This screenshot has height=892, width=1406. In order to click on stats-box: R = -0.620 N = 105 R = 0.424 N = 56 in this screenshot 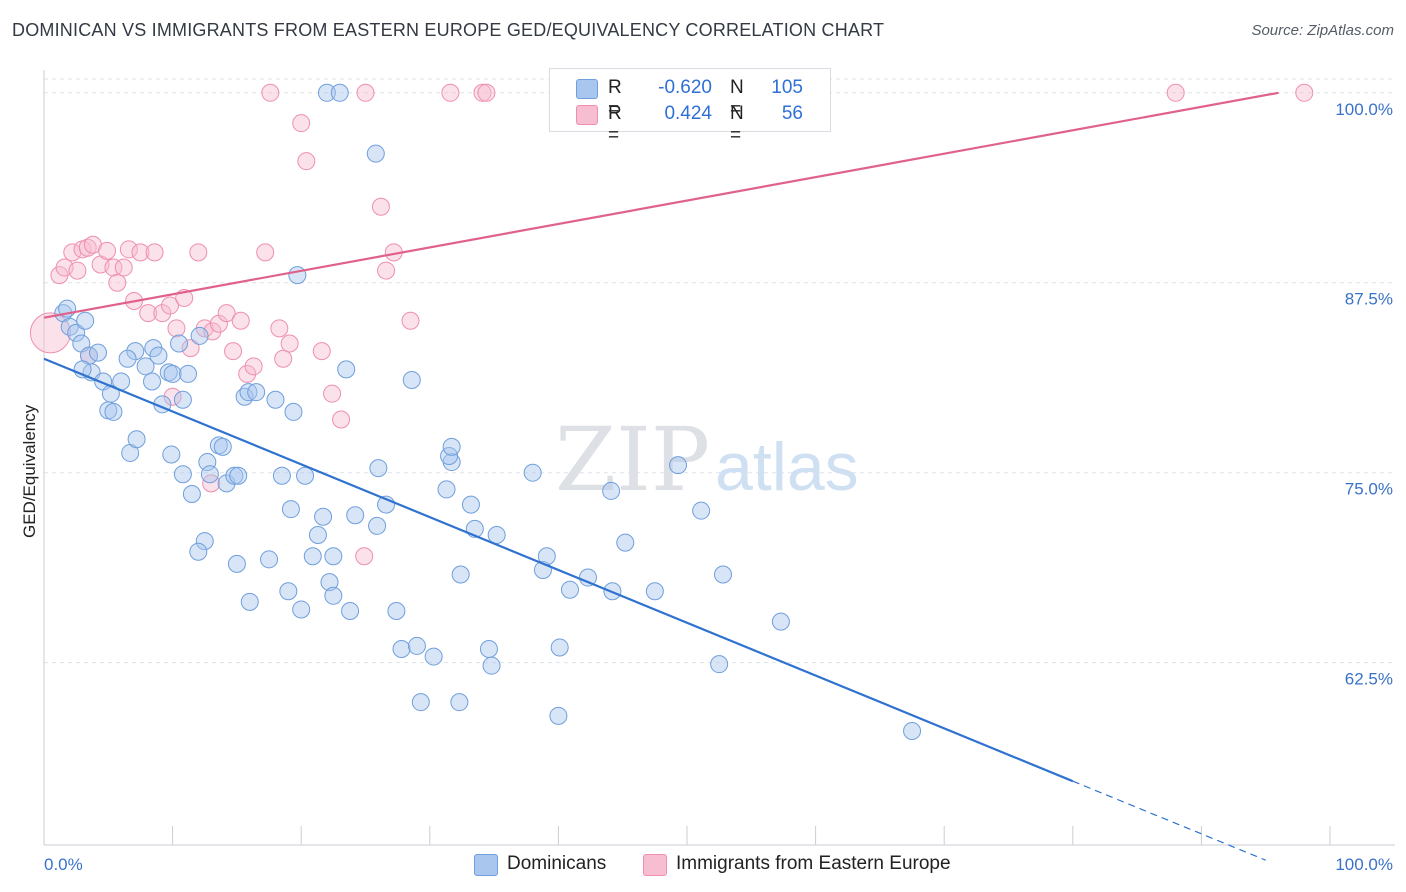, I will do `click(690, 107)`.